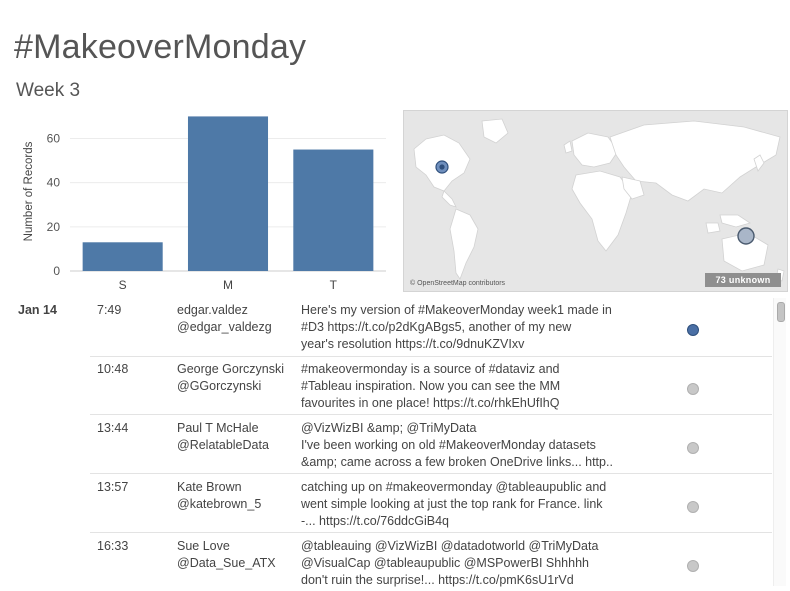  I want to click on user-handle: @GGorczynski, so click(219, 386).